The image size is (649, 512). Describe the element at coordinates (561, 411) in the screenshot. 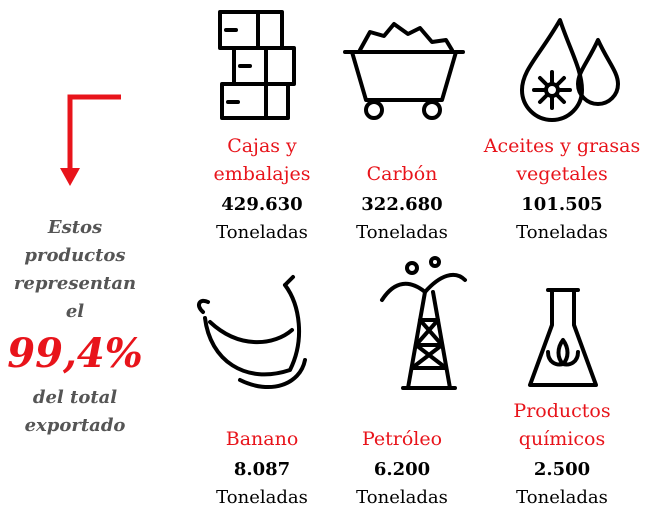

I see `product-label: Productos` at that location.